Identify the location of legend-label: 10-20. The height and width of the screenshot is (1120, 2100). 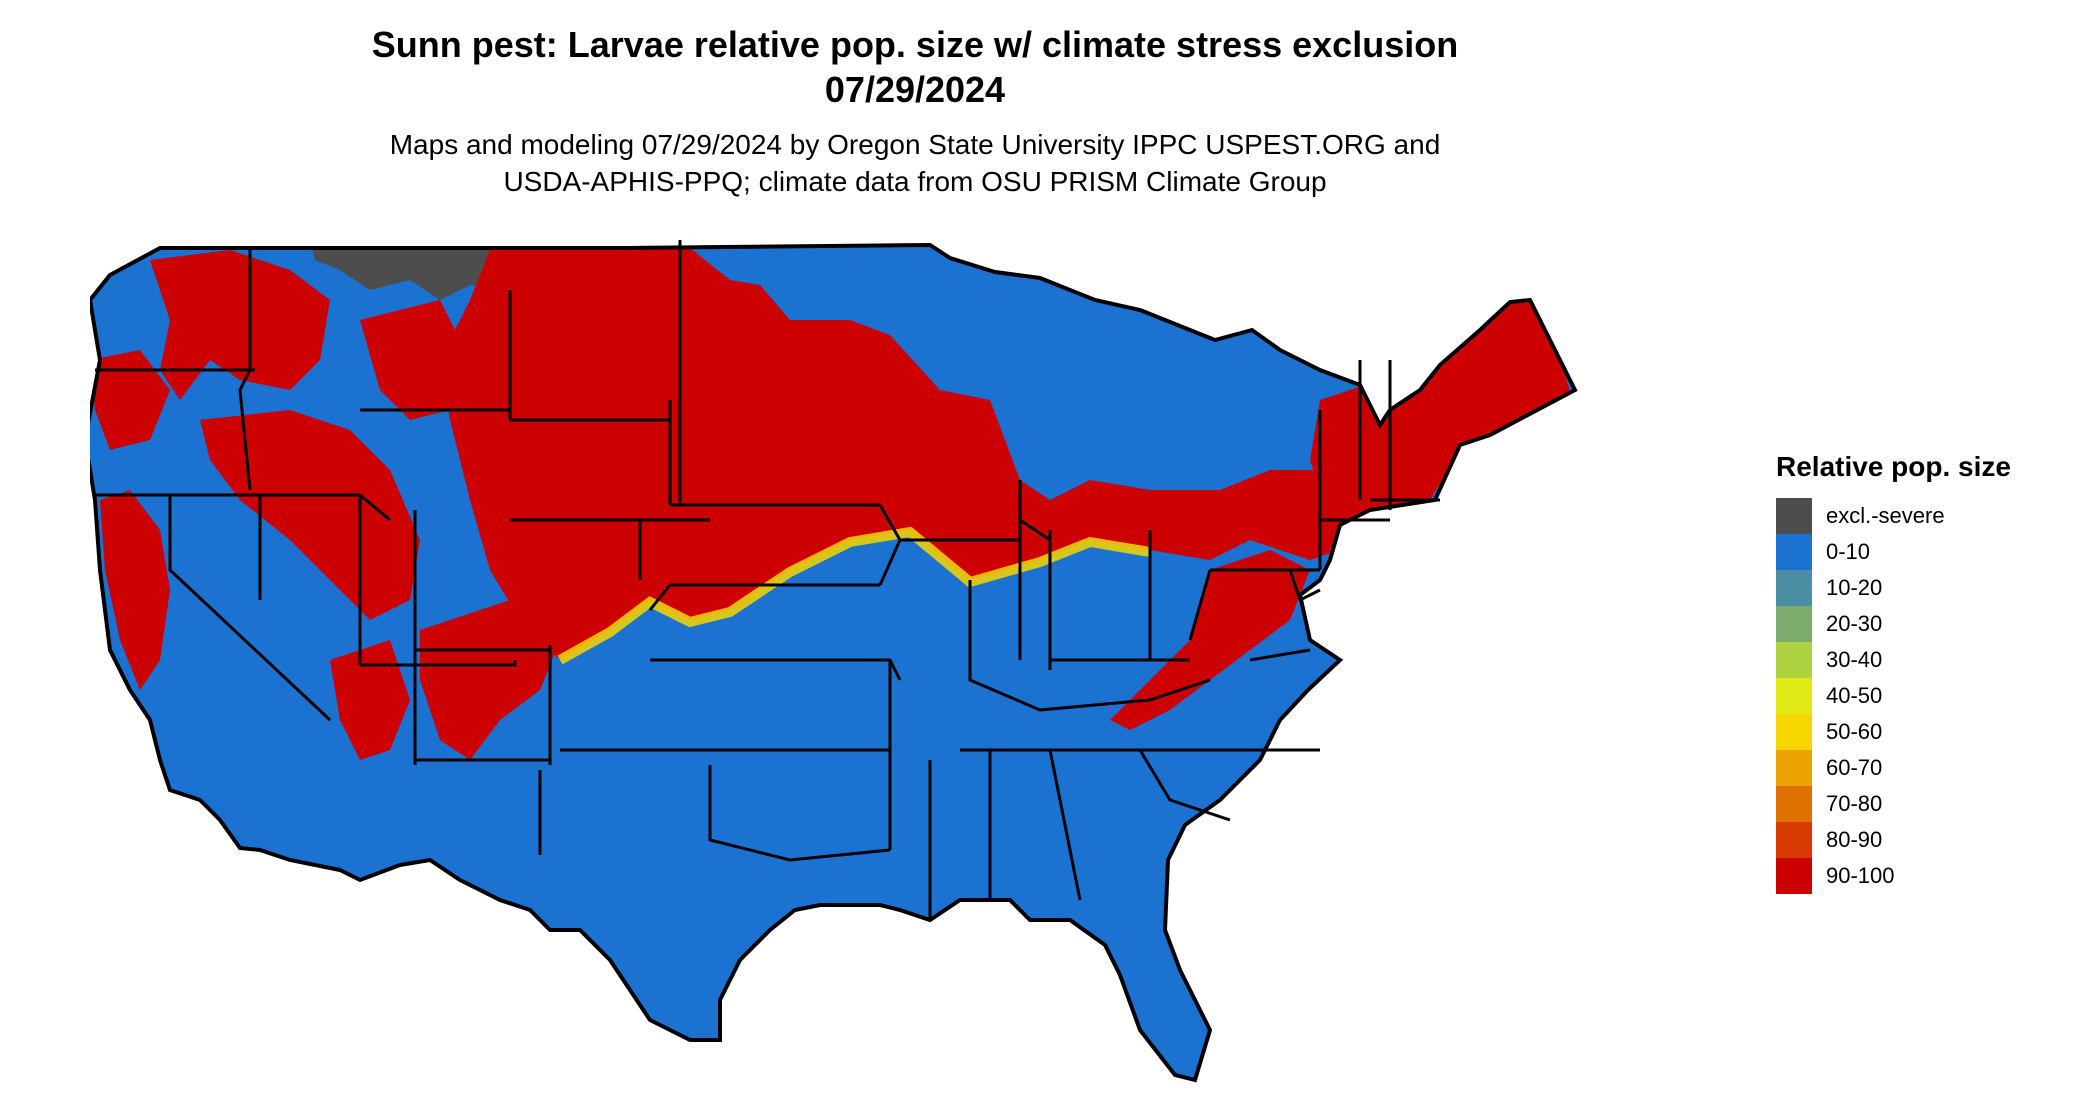
(1854, 587).